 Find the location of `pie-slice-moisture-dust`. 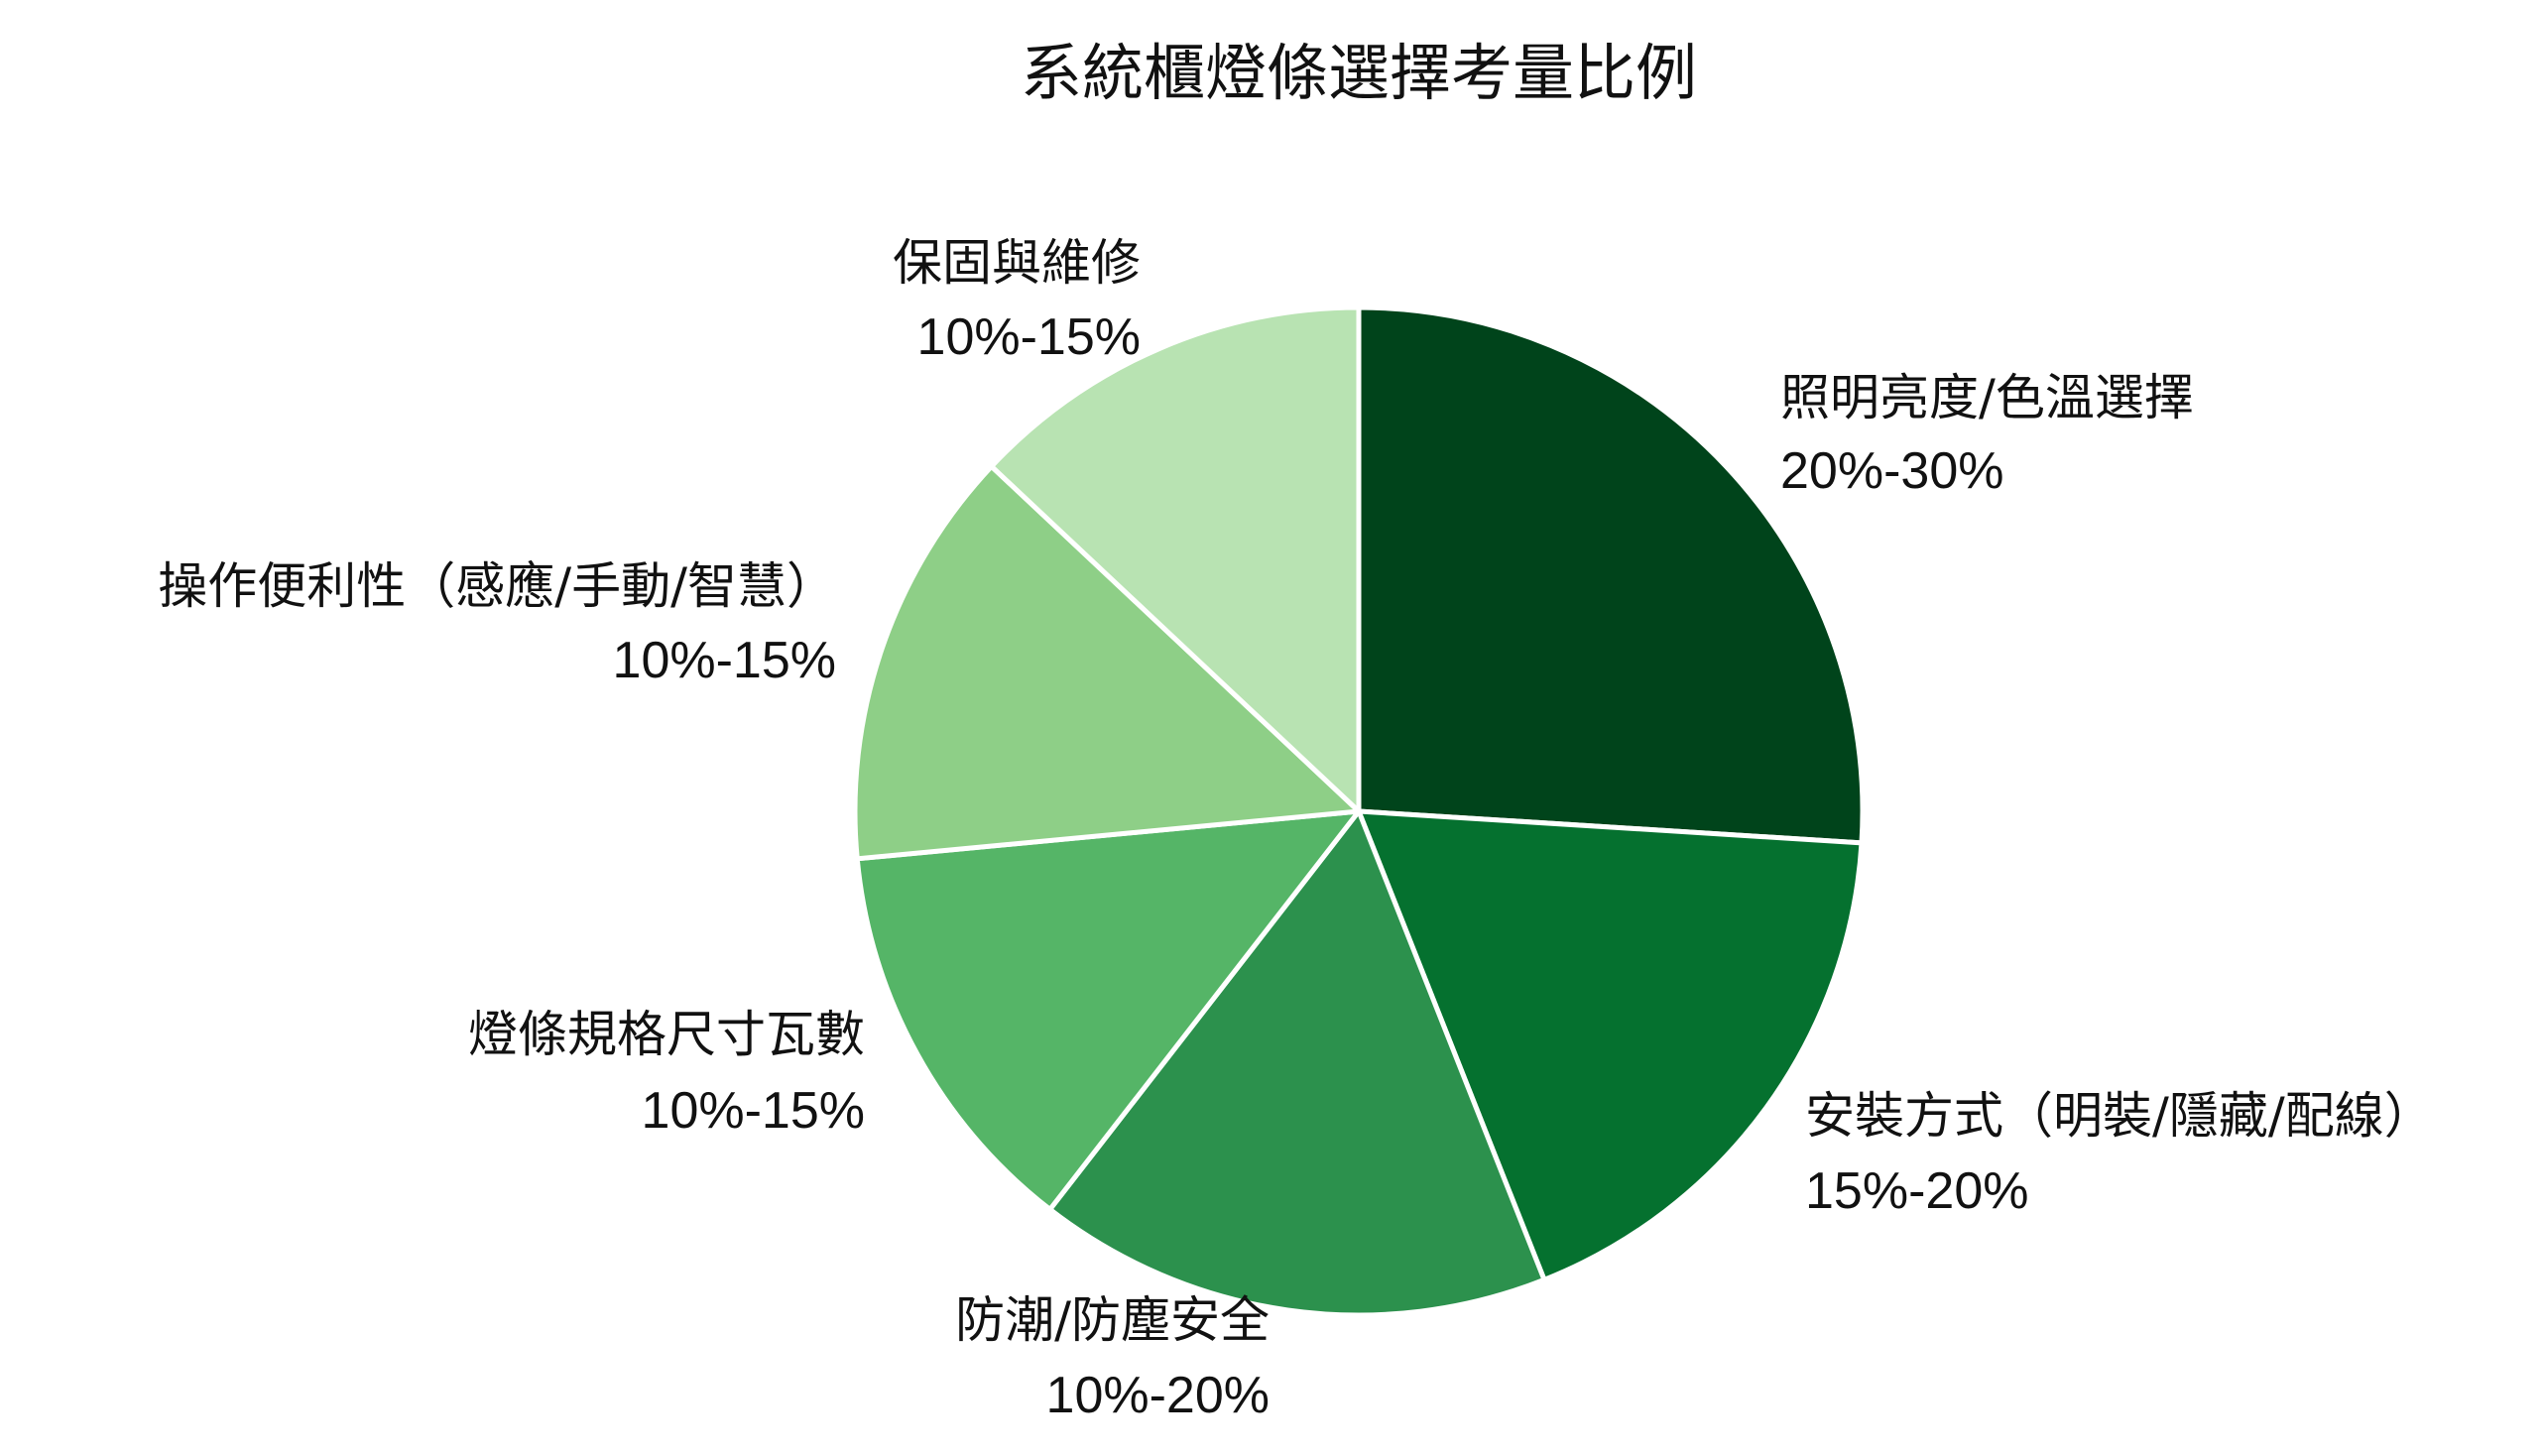

pie-slice-moisture-dust is located at coordinates (1297, 1063).